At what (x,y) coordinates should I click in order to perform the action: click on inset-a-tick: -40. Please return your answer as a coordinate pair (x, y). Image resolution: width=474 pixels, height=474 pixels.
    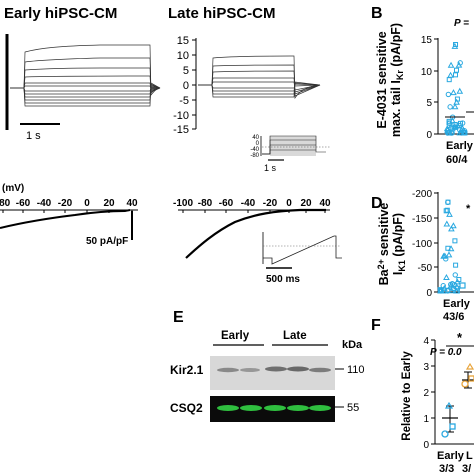
    Looking at the image, I should click on (254, 150).